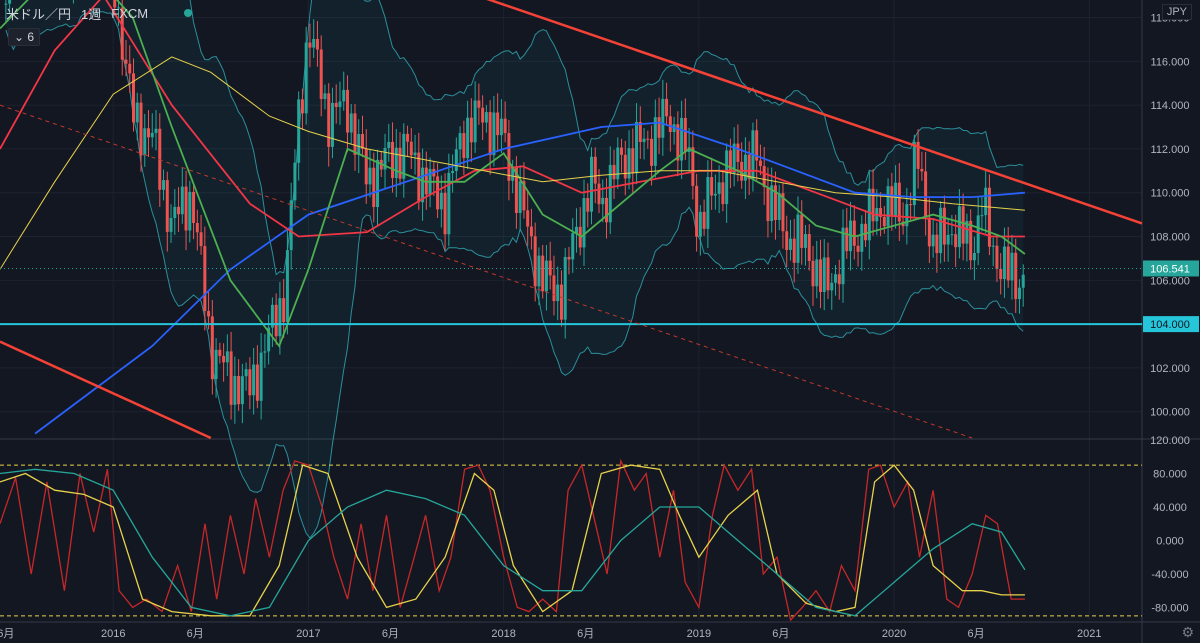 The width and height of the screenshot is (1200, 643). I want to click on gear-icon: ⚙, so click(1187, 632).